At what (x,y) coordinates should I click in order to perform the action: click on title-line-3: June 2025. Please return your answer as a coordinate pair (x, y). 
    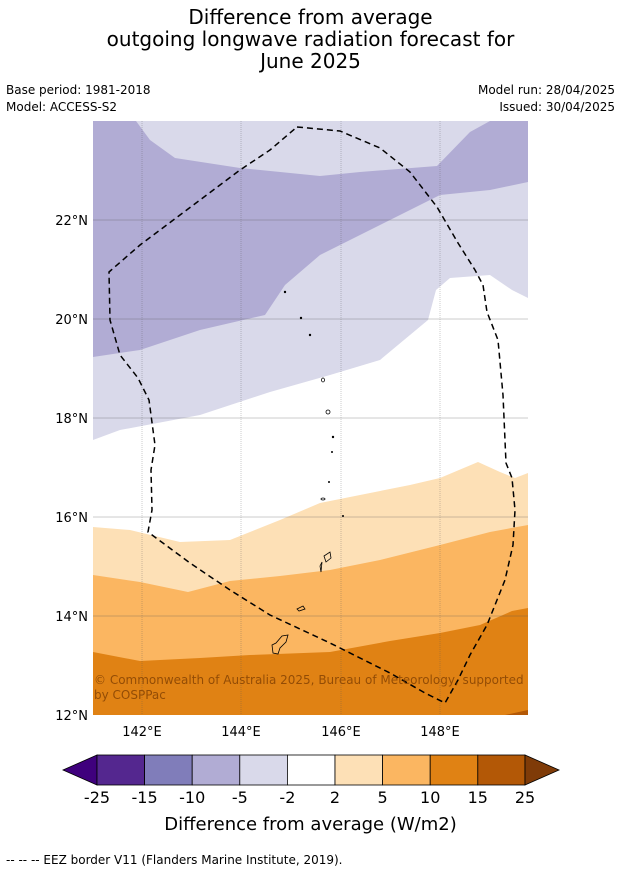
    Looking at the image, I should click on (310, 61).